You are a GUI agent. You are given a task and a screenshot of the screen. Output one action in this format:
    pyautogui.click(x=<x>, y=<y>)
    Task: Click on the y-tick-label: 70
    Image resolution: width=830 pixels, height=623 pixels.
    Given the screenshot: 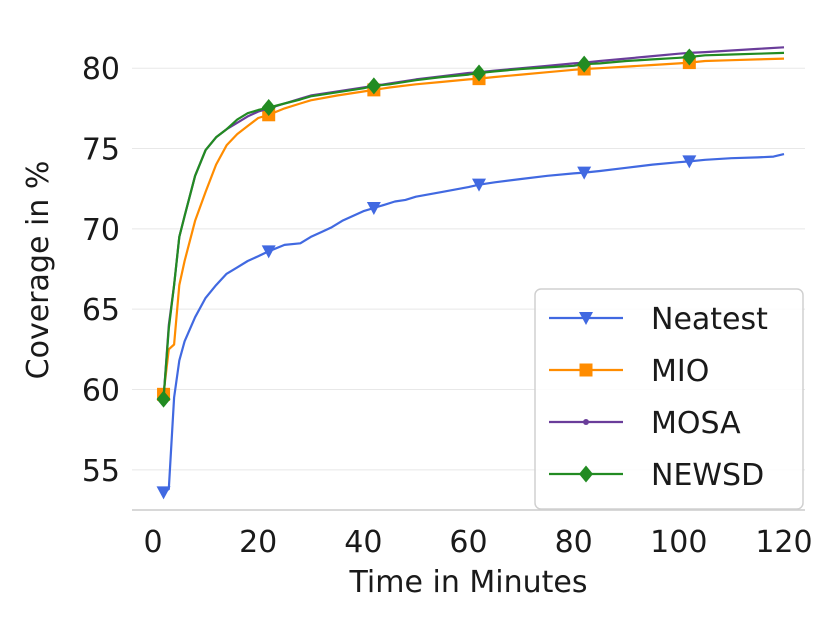 What is the action you would take?
    pyautogui.click(x=101, y=230)
    